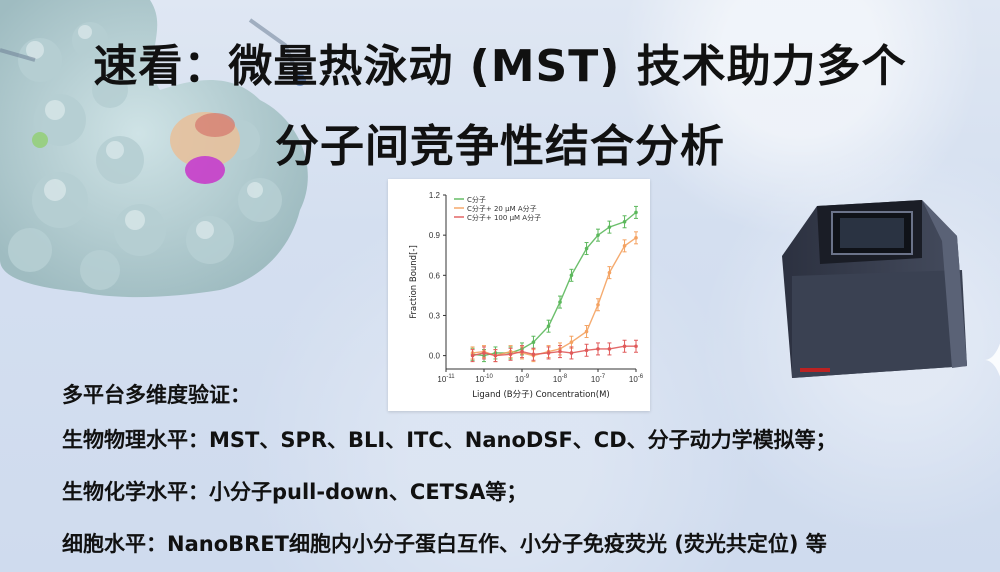  Describe the element at coordinates (504, 217) in the screenshot. I see `legend-label: C分子+ 100 μM A分子` at that location.